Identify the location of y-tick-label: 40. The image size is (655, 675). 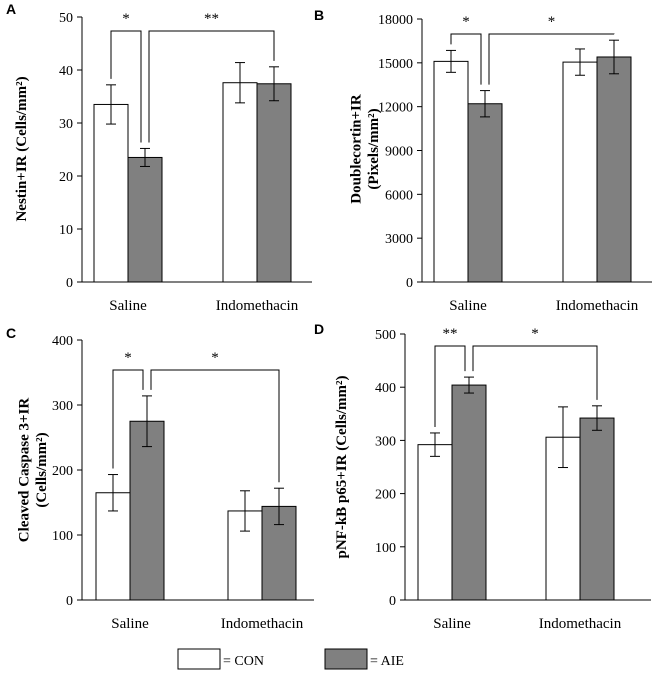
(66, 71).